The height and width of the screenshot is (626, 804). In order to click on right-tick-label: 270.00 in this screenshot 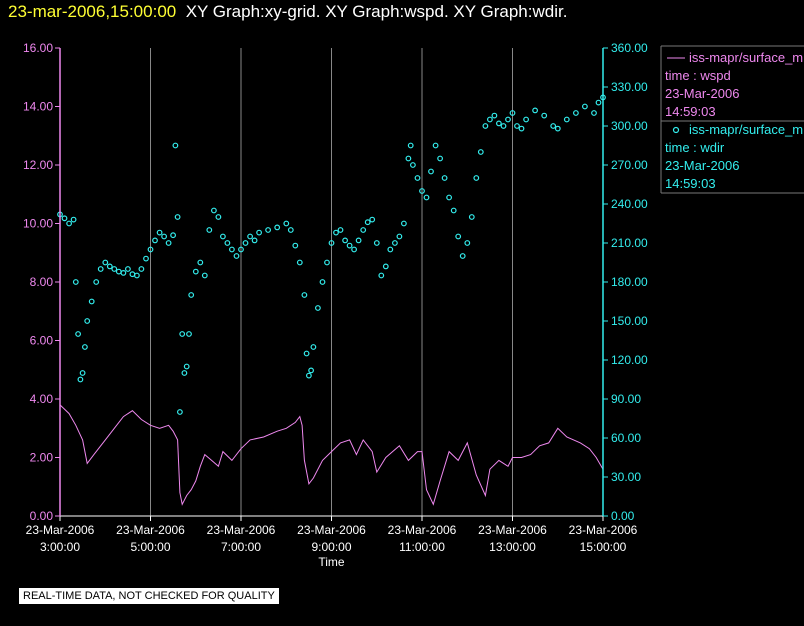, I will do `click(629, 165)`.